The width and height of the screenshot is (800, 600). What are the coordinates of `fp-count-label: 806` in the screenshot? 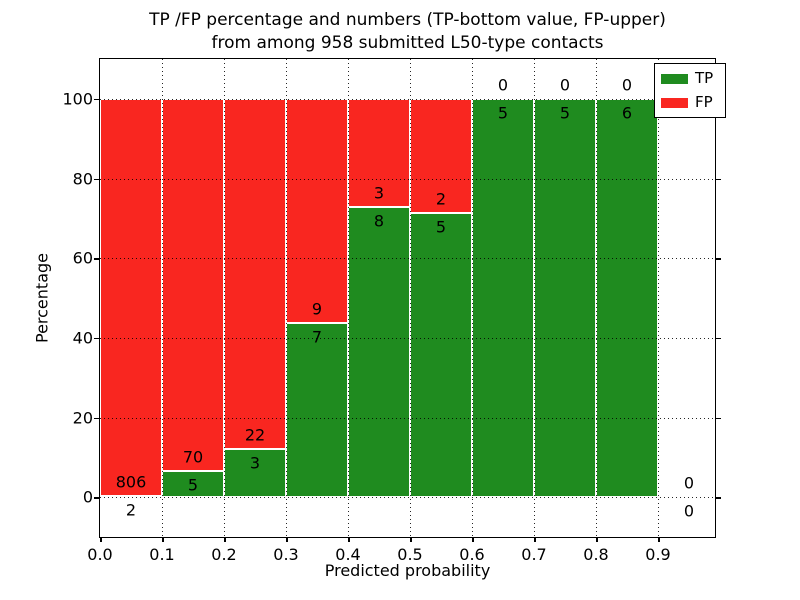 It's located at (131, 482).